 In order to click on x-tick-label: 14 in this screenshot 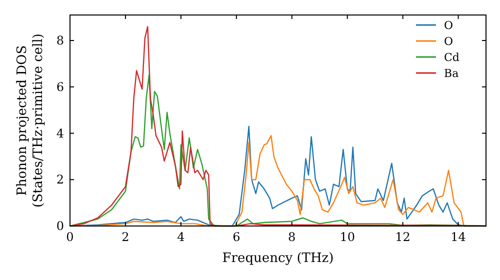, I will do `click(458, 237)`.